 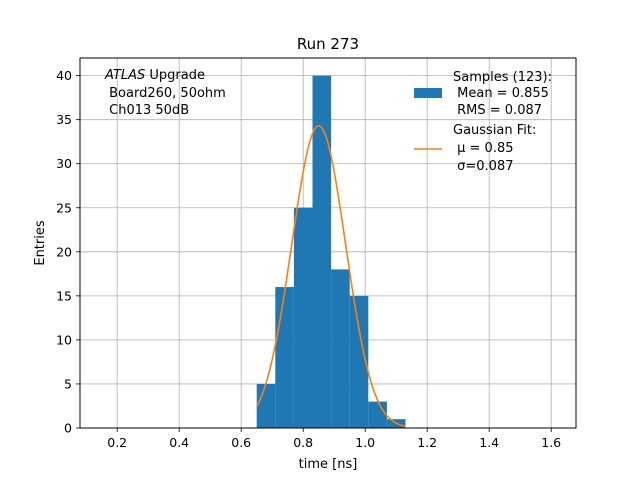 What do you see at coordinates (64, 295) in the screenshot?
I see `y-tick-label-3: 15` at bounding box center [64, 295].